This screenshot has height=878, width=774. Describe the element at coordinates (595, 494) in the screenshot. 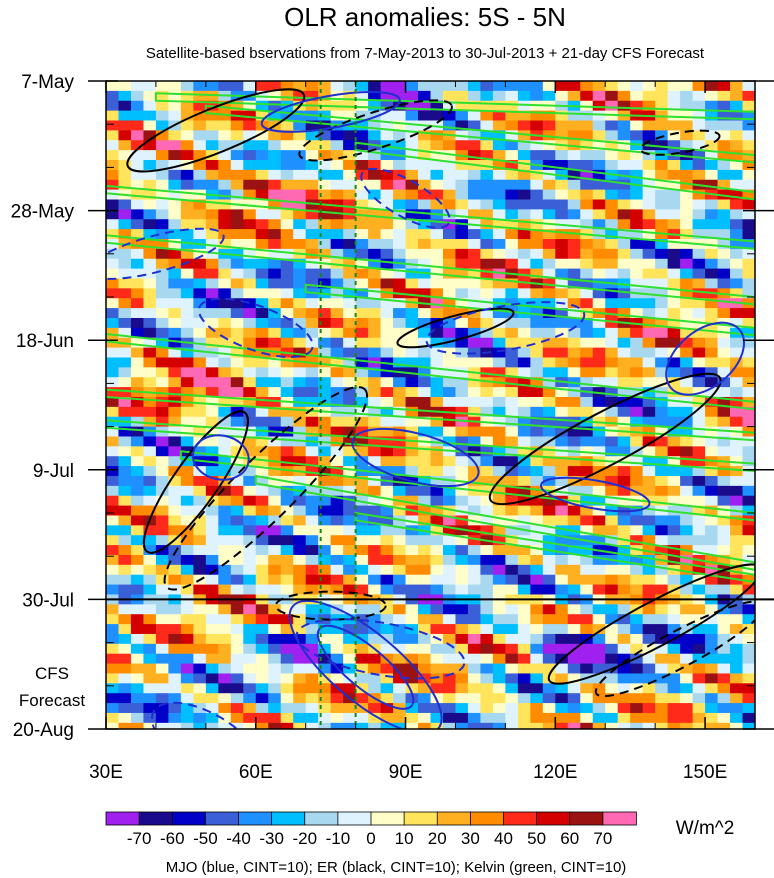

I see `mjo-contour` at that location.